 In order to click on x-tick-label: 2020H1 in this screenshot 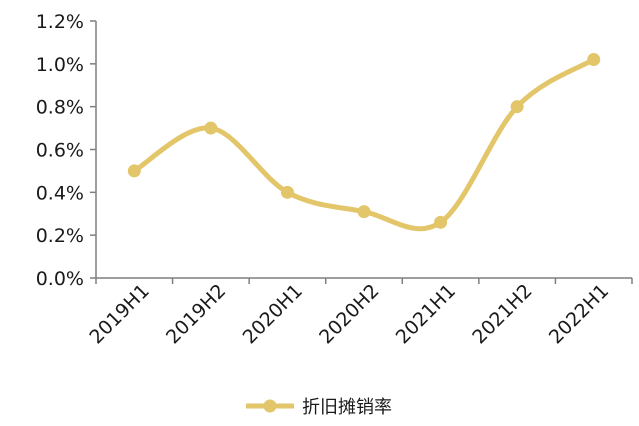, I will do `click(273, 314)`.